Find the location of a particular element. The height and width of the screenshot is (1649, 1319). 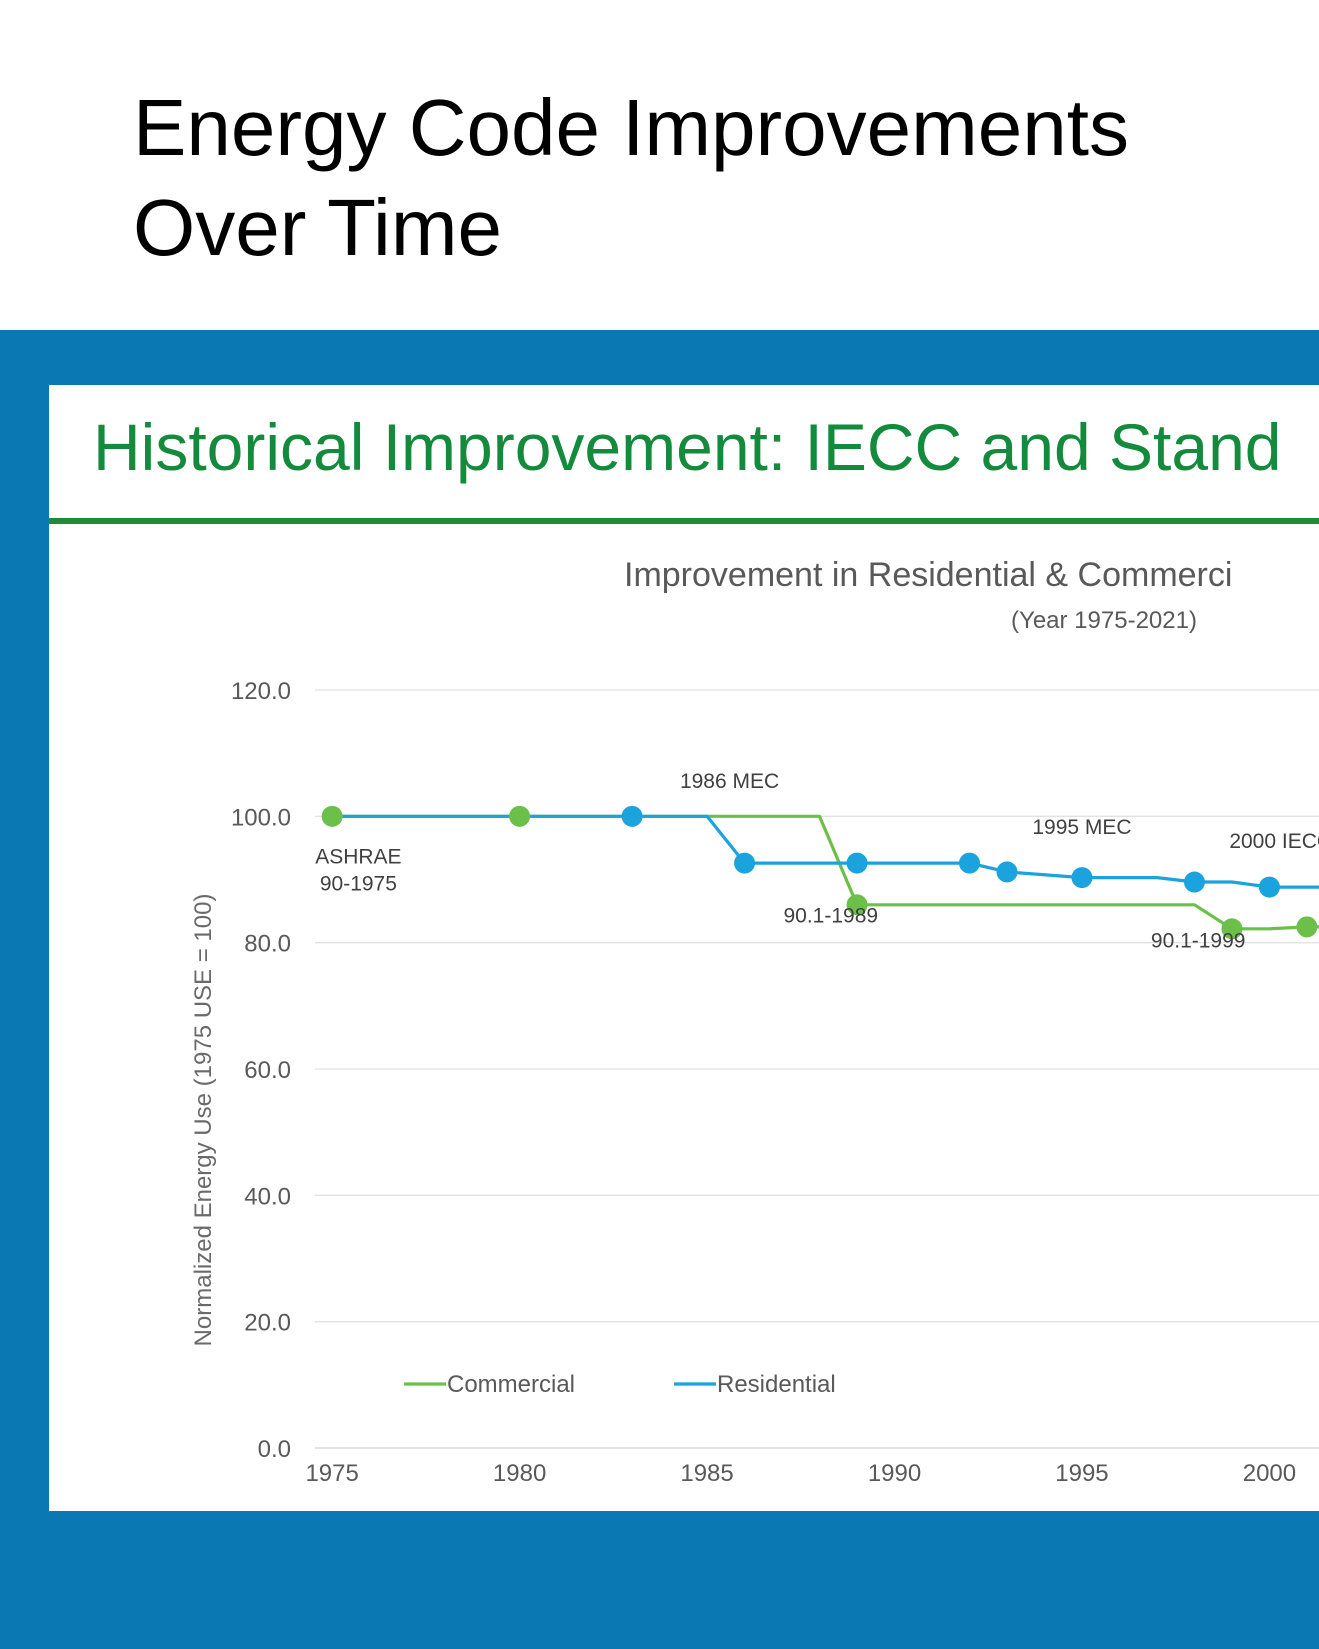

x-tick-label: 1990 is located at coordinates (894, 1473).